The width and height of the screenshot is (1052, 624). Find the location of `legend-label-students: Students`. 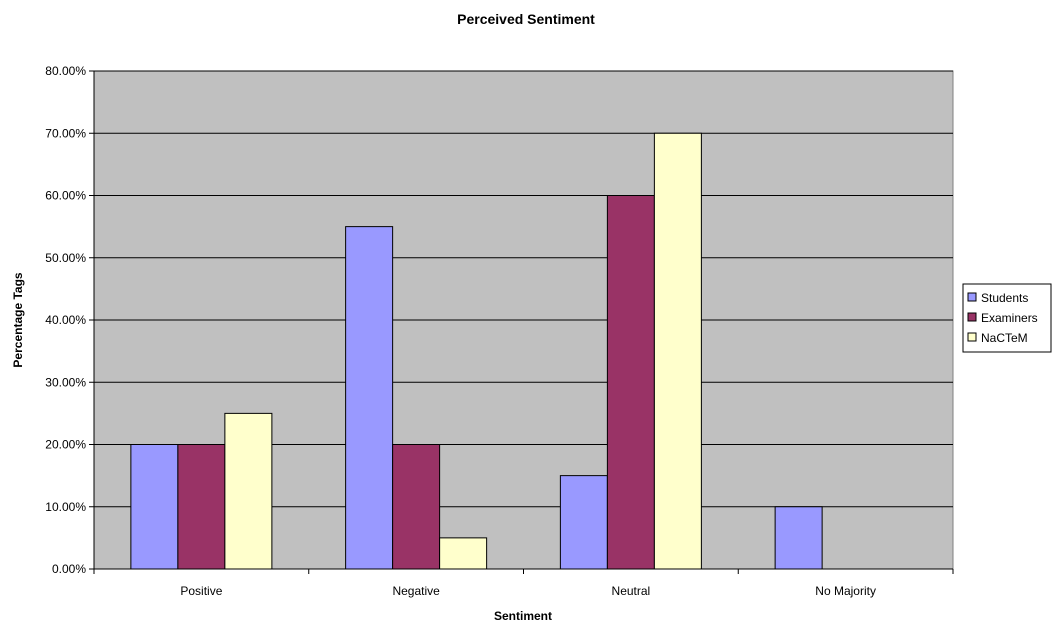

legend-label-students: Students is located at coordinates (1004, 298).